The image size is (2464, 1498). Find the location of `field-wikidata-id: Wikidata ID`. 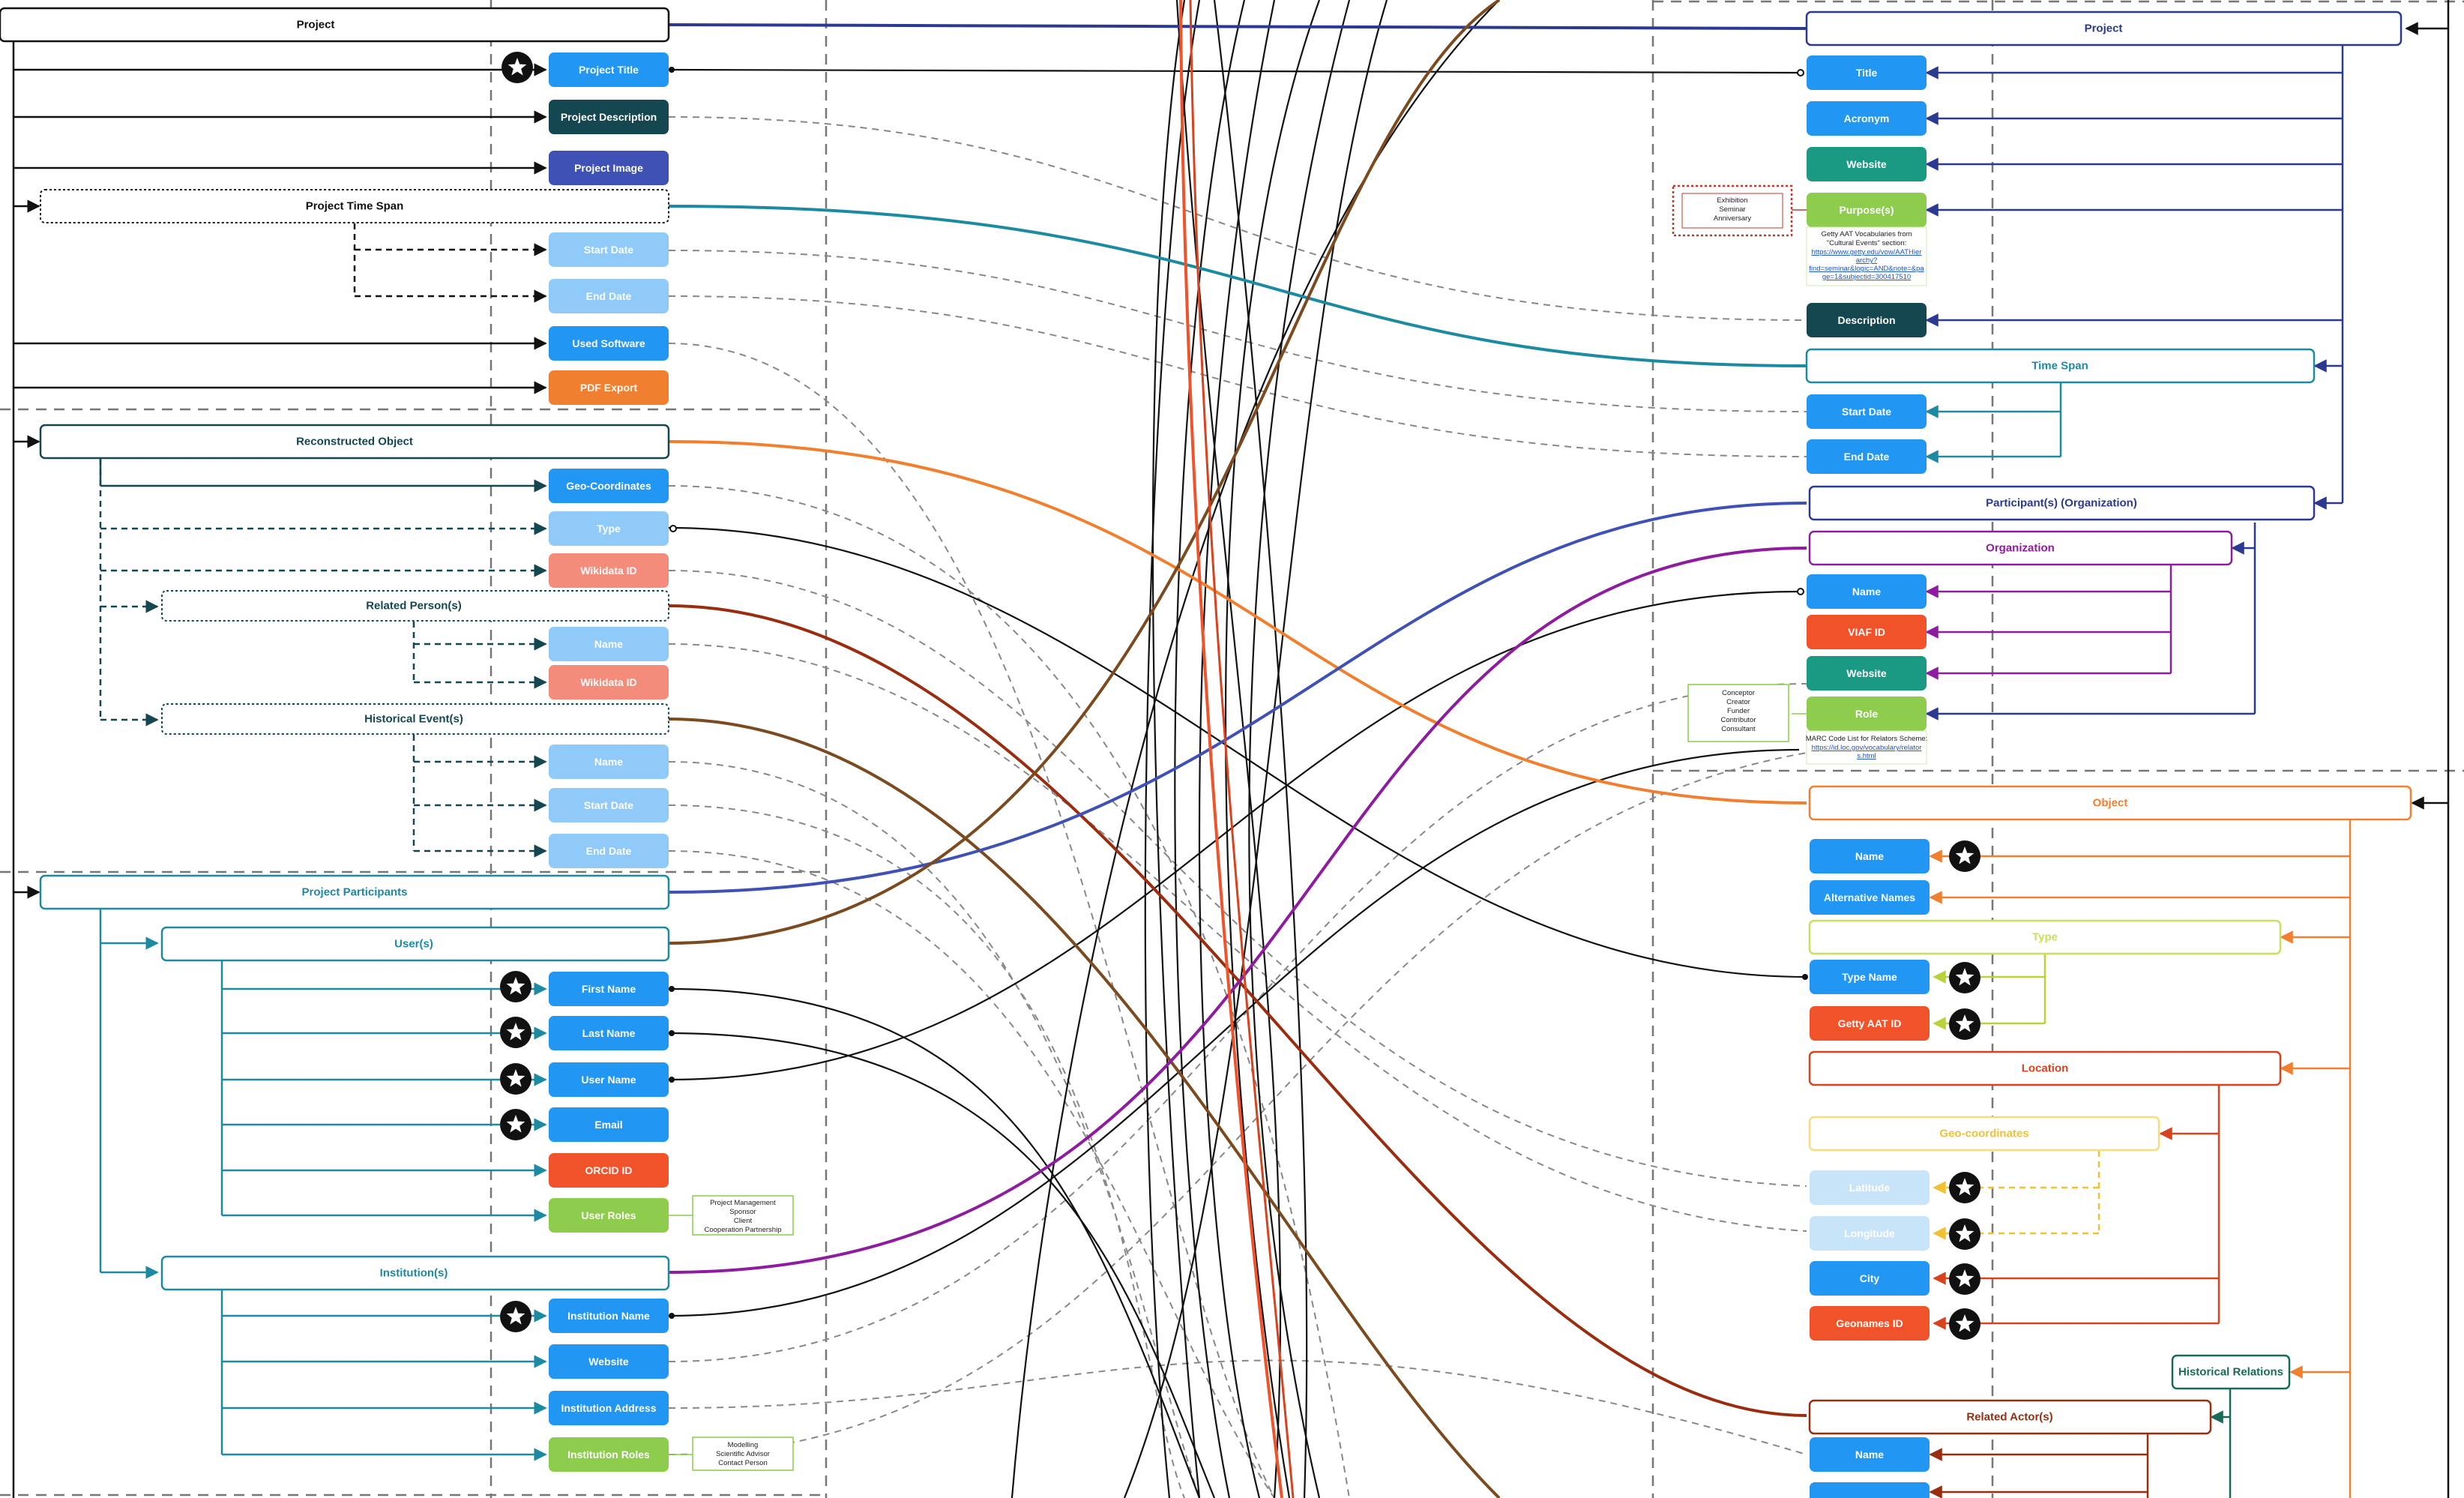

field-wikidata-id: Wikidata ID is located at coordinates (609, 570).